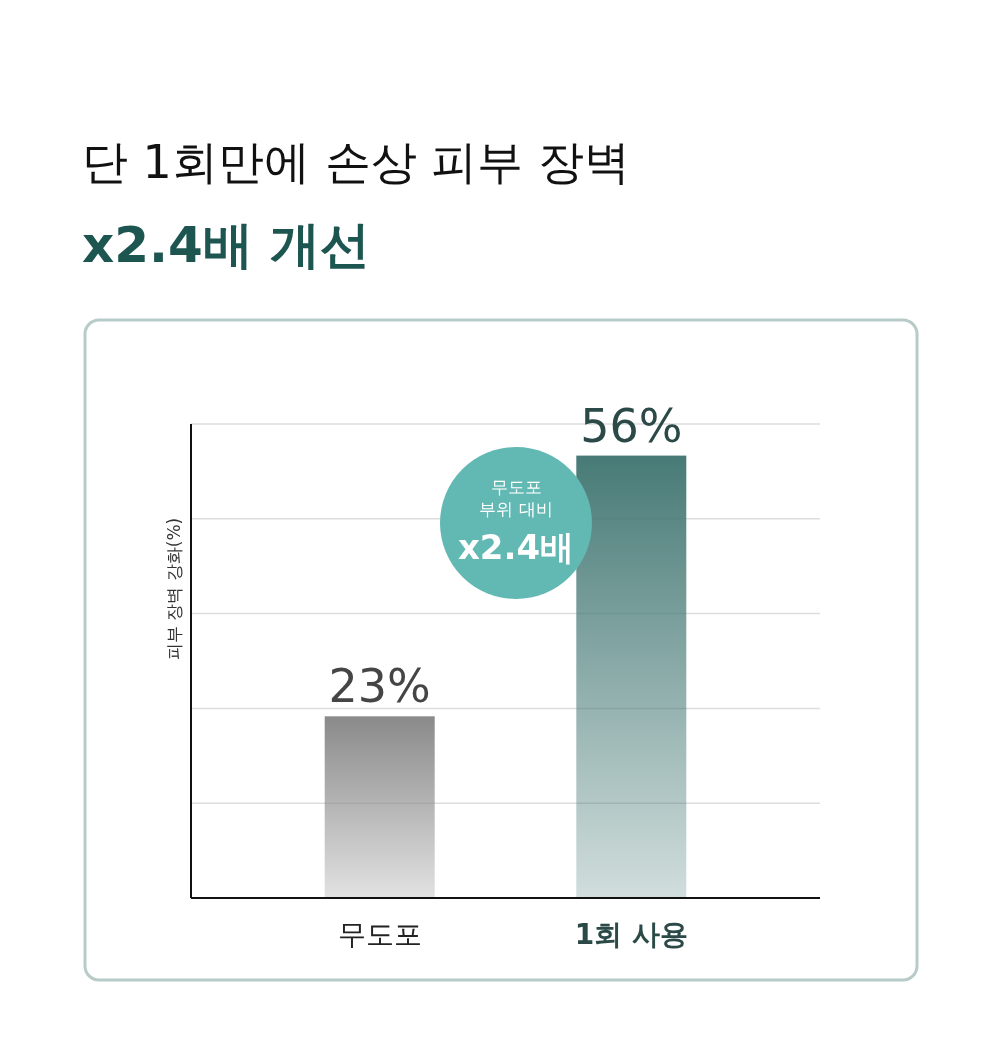 The height and width of the screenshot is (1062, 1000). I want to click on x-tick-label: 무도포, so click(379, 934).